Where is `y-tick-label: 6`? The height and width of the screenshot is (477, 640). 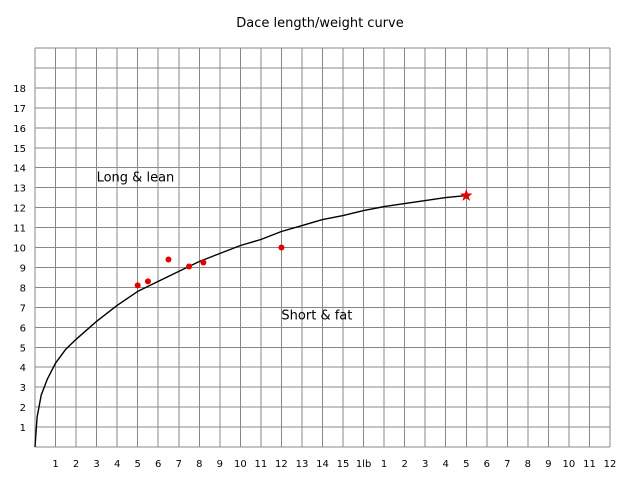
y-tick-label: 6 is located at coordinates (23, 328).